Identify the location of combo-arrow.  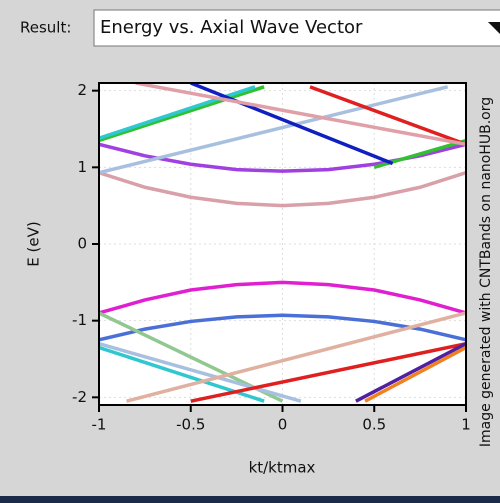
(494, 28).